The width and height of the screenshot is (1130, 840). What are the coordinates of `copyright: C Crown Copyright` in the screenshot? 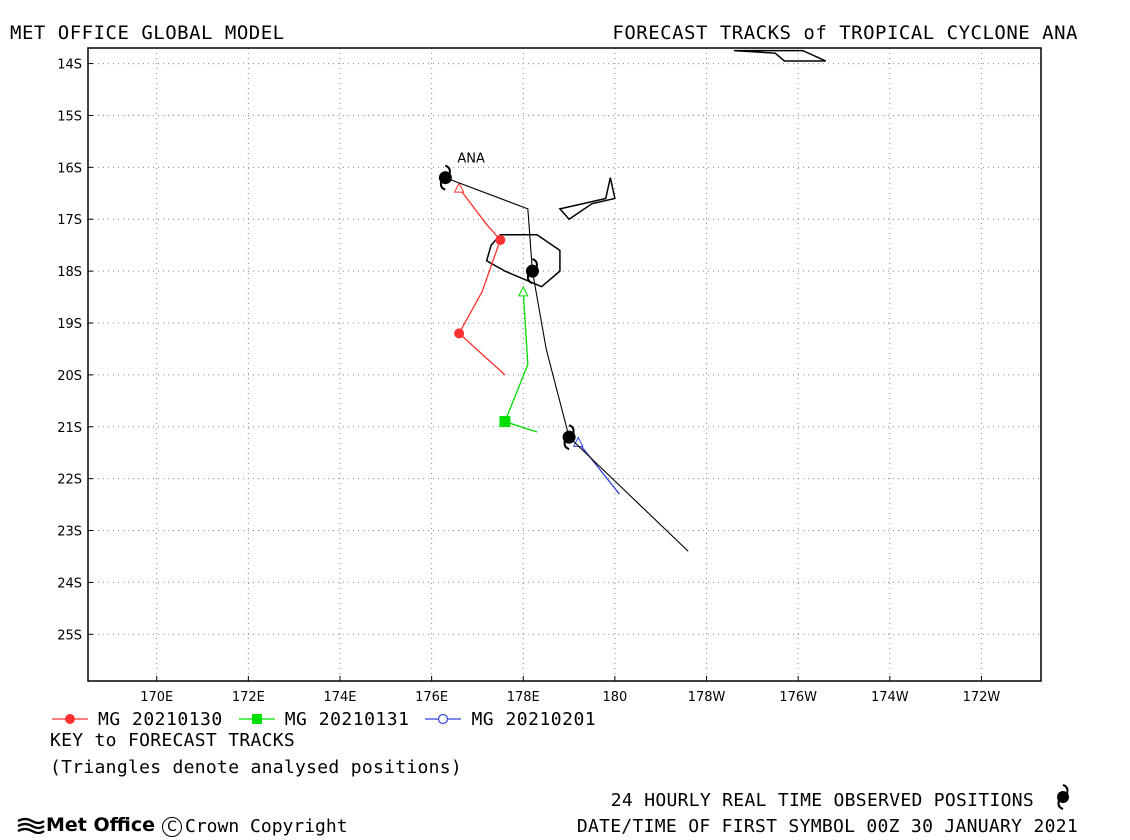 It's located at (255, 826).